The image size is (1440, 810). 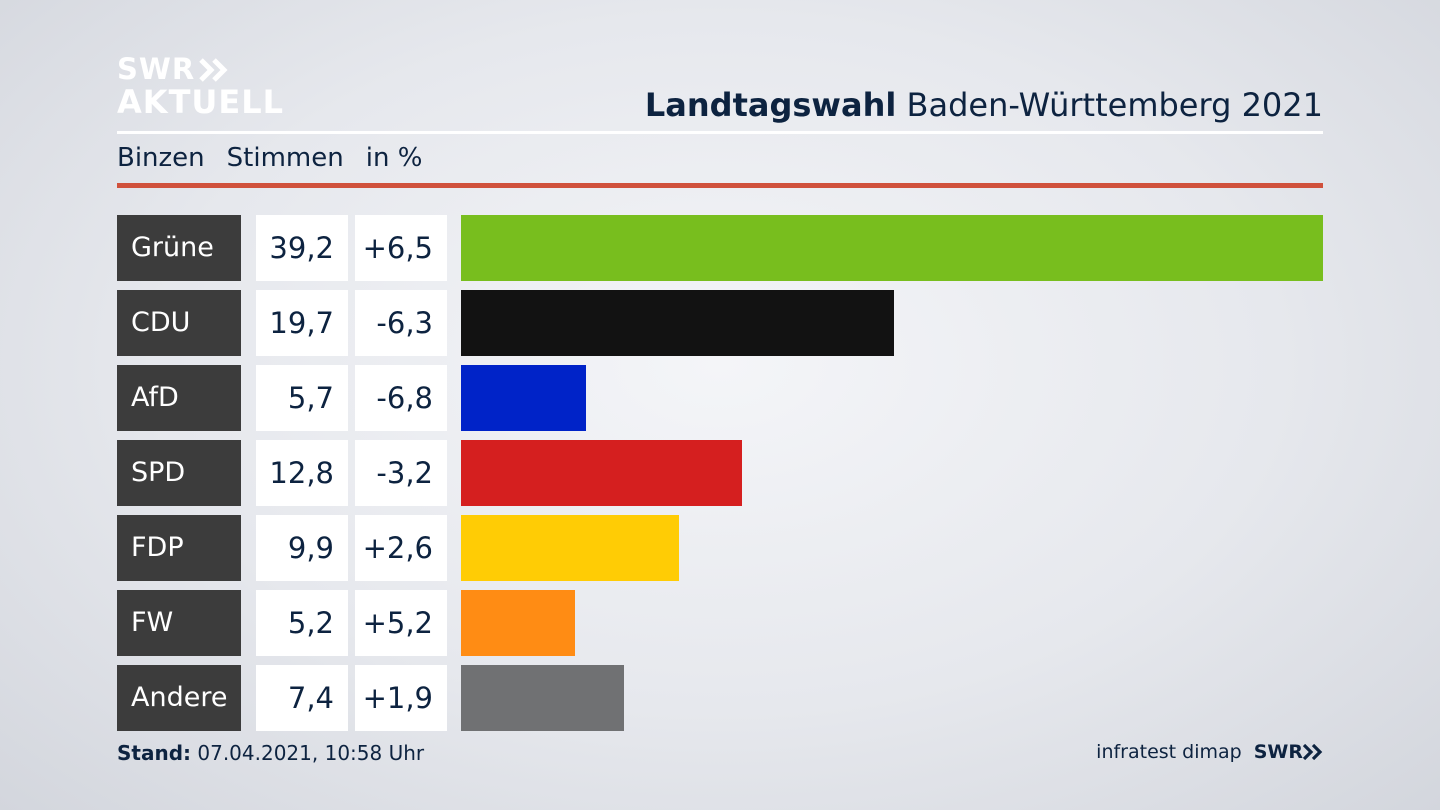 I want to click on vote-change-label: -3,2, so click(x=401, y=473).